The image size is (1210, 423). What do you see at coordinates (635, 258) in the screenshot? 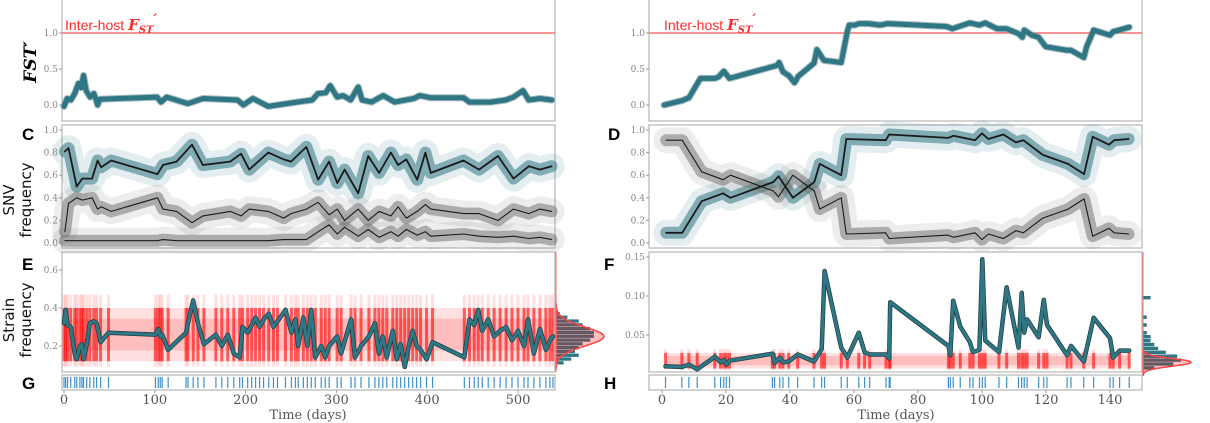
I see `strain-right-y-tick-label: 0.15` at bounding box center [635, 258].